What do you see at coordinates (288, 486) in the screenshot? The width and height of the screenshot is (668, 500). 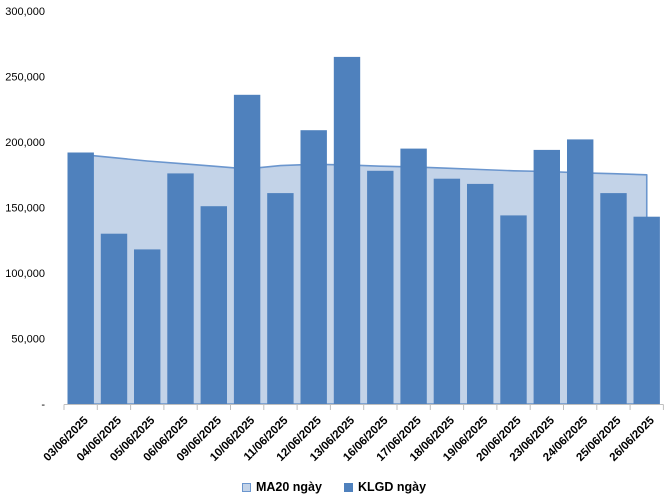 I see `legend-label-ma20: MA20 ngày` at bounding box center [288, 486].